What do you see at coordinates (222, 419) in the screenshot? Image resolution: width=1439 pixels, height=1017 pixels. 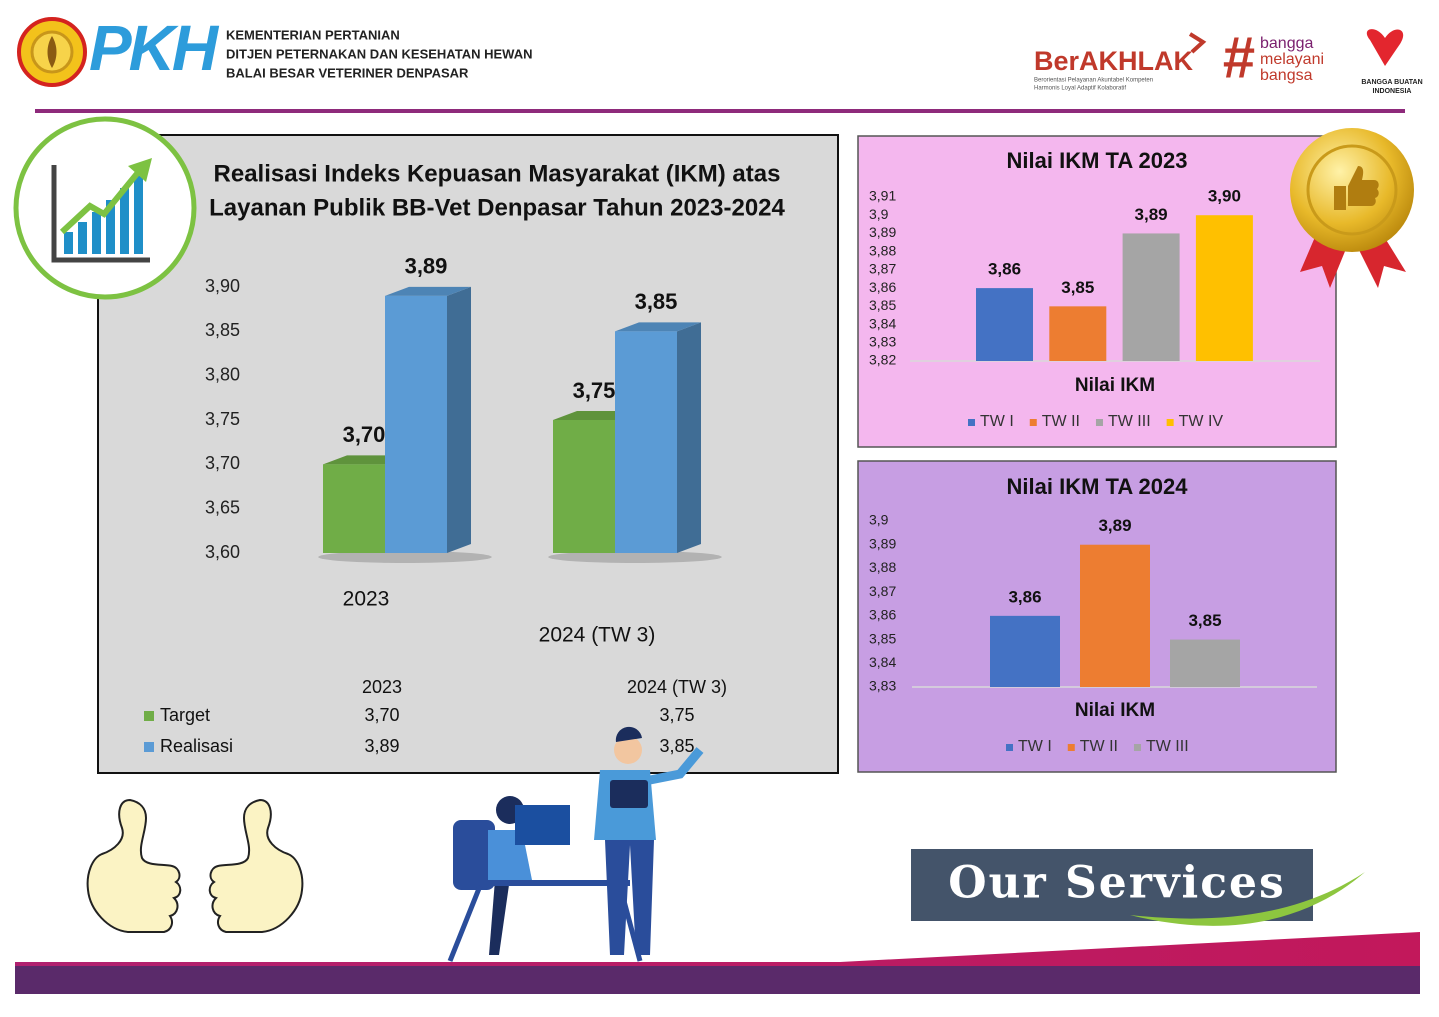 I see `y-tick-label: 3,75` at bounding box center [222, 419].